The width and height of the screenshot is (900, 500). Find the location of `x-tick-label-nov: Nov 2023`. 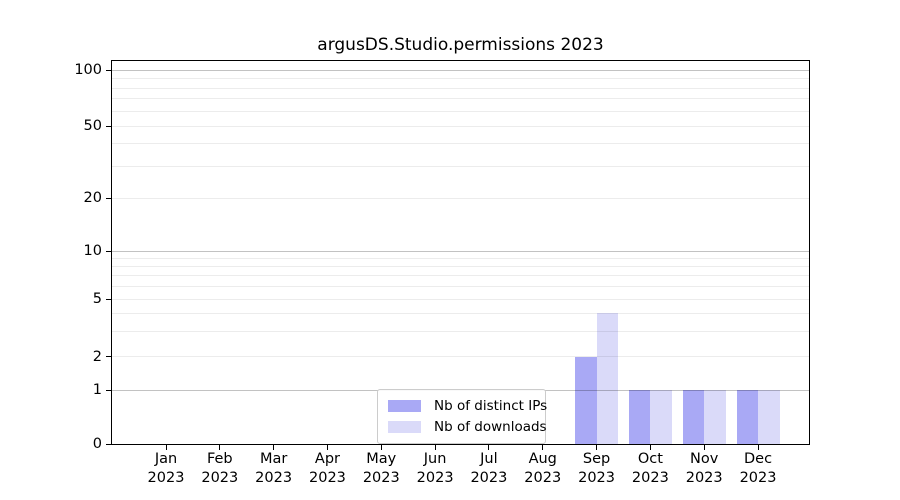

x-tick-label-nov: Nov 2023 is located at coordinates (704, 468).